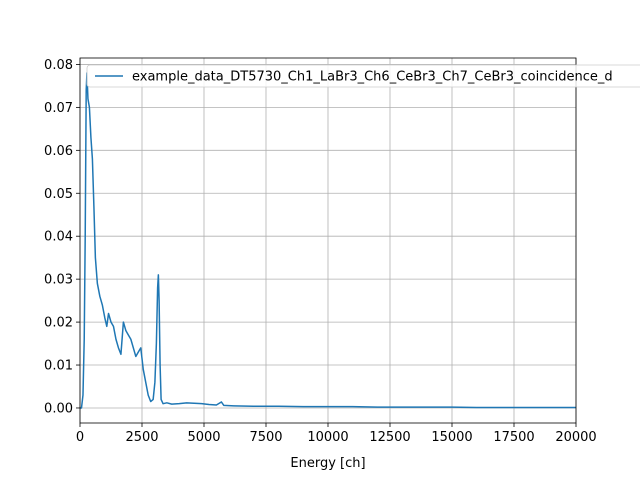 The height and width of the screenshot is (480, 640). Describe the element at coordinates (451, 437) in the screenshot. I see `x-tick-label: 15000` at that location.